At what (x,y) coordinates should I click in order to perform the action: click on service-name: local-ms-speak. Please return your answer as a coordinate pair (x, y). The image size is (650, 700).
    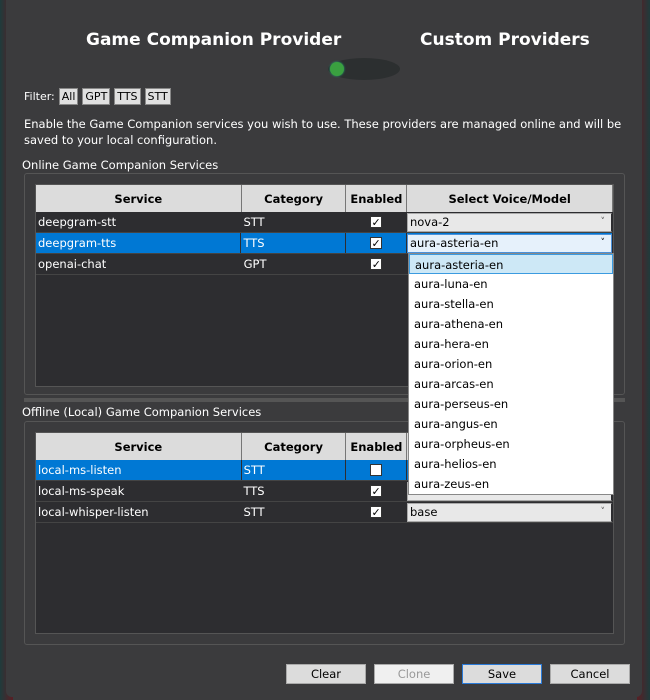
    Looking at the image, I should click on (139, 491).